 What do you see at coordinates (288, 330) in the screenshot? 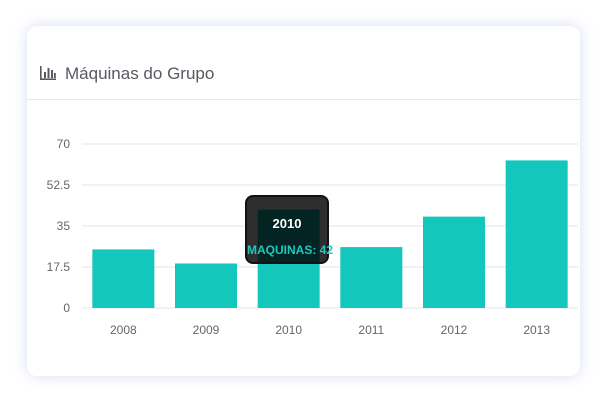
I see `x-tick-label: 2010` at bounding box center [288, 330].